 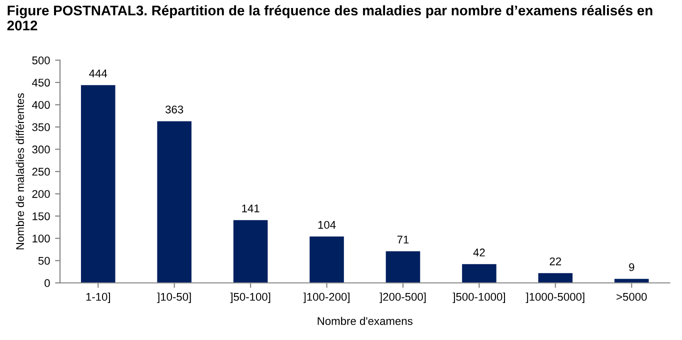 I want to click on x-tick-label: ]100-200], so click(x=326, y=297).